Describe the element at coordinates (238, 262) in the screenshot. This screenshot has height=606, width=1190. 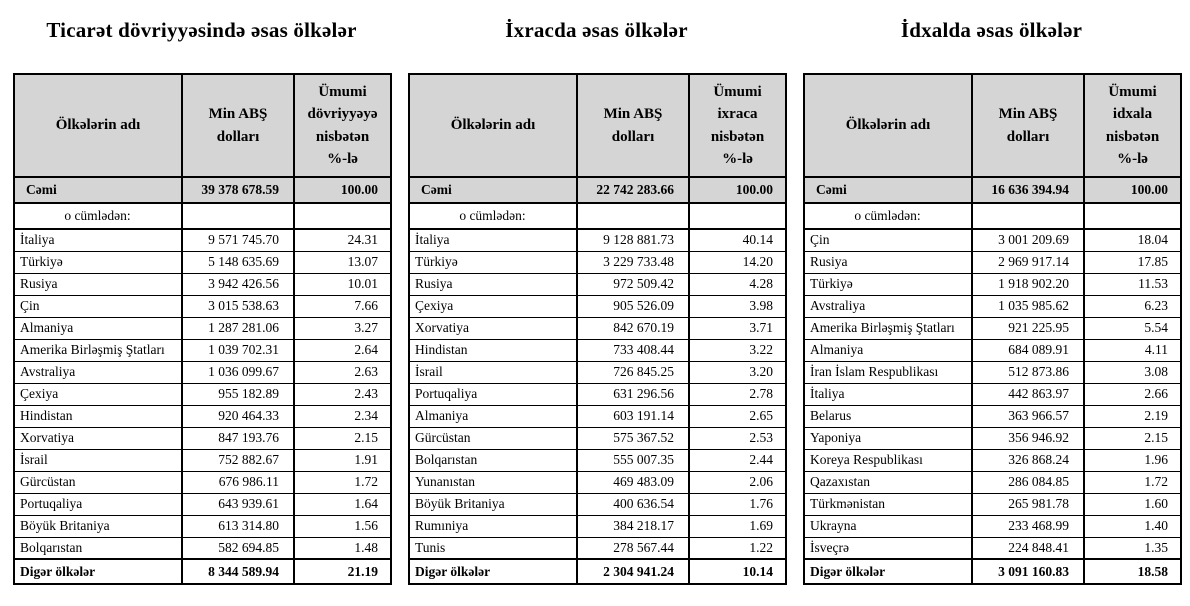
I see `country-value: 5 148 635.69` at that location.